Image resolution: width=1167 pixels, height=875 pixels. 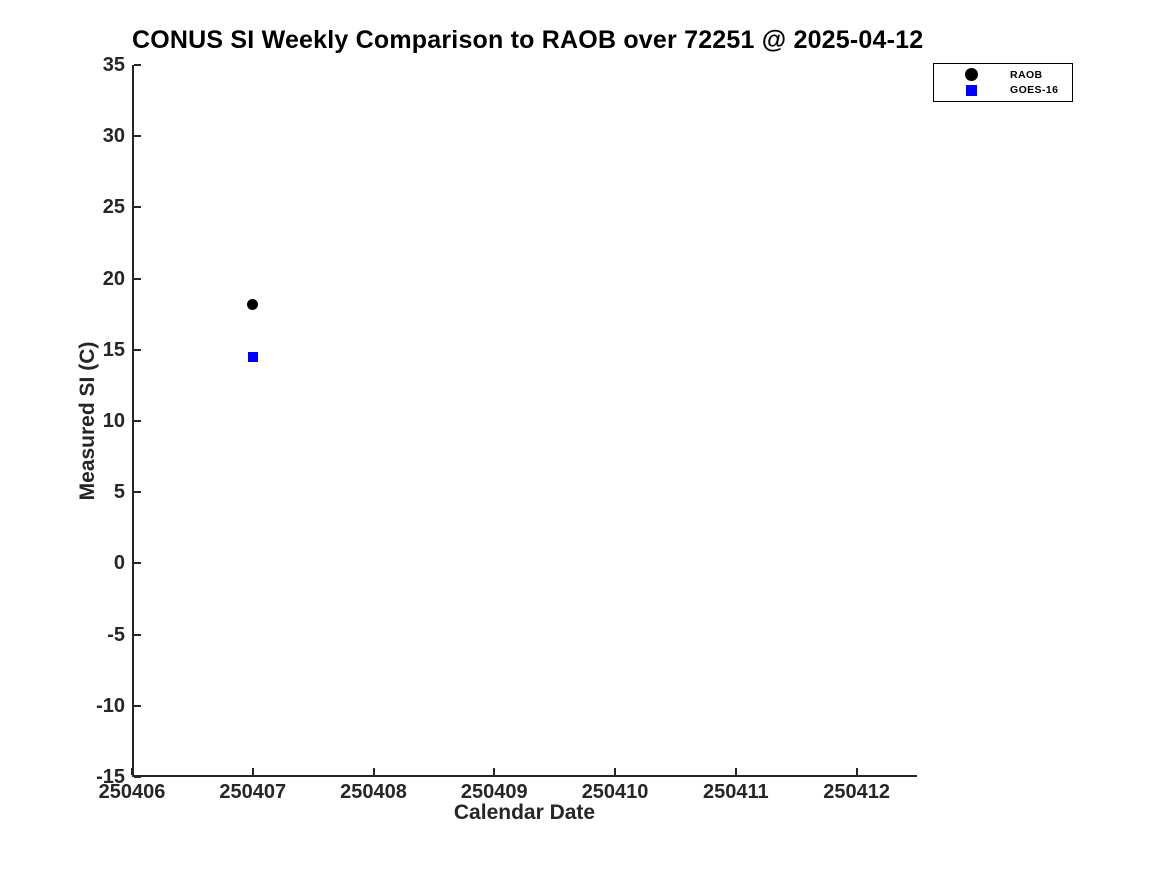 I want to click on y-tick-label: 10, so click(x=113, y=421).